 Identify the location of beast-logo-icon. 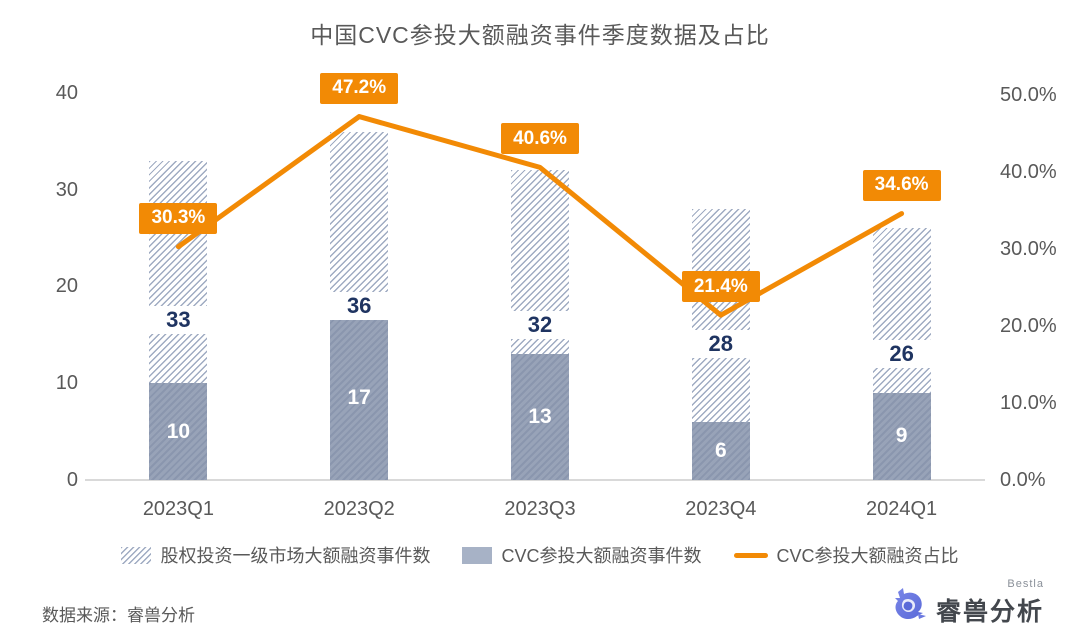
(910, 603).